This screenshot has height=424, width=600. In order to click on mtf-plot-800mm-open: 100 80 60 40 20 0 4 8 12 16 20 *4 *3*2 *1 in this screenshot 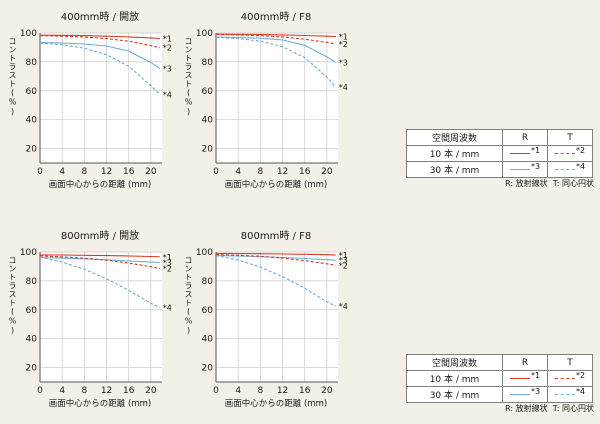, I will do `click(96, 322)`.